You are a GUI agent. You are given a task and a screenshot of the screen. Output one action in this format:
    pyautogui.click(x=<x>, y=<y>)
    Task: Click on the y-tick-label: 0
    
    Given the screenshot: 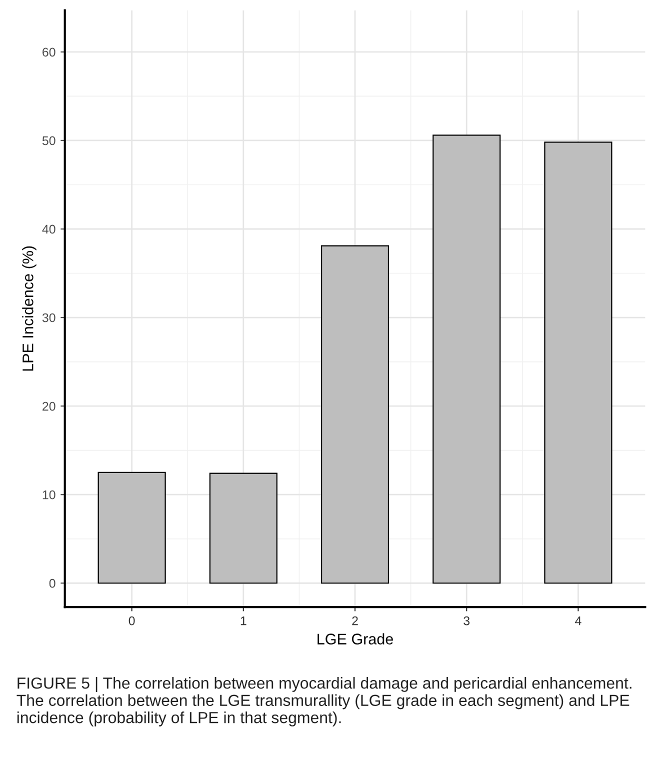 What is the action you would take?
    pyautogui.click(x=52, y=583)
    